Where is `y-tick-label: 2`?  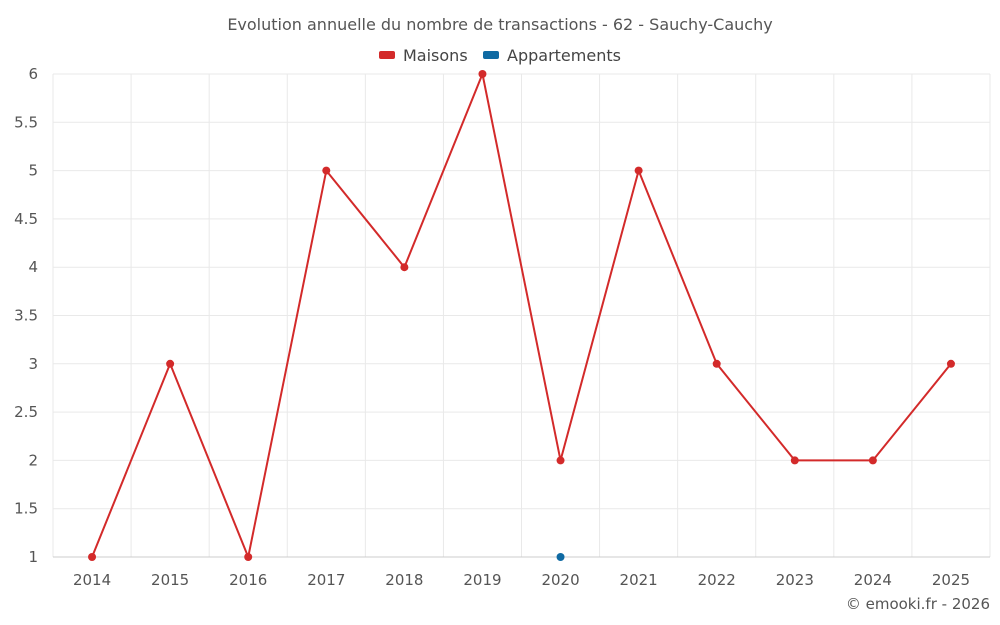
y-tick-label: 2 is located at coordinates (33, 460).